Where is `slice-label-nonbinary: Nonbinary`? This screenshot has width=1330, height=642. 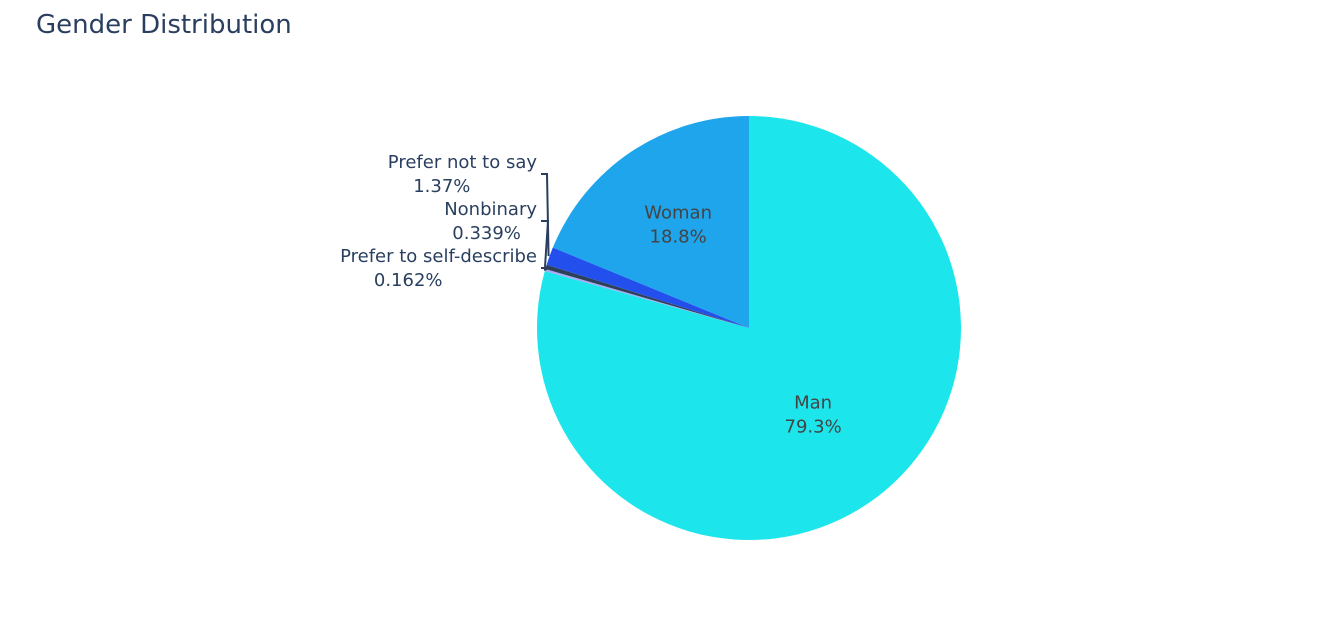 slice-label-nonbinary: Nonbinary is located at coordinates (490, 209).